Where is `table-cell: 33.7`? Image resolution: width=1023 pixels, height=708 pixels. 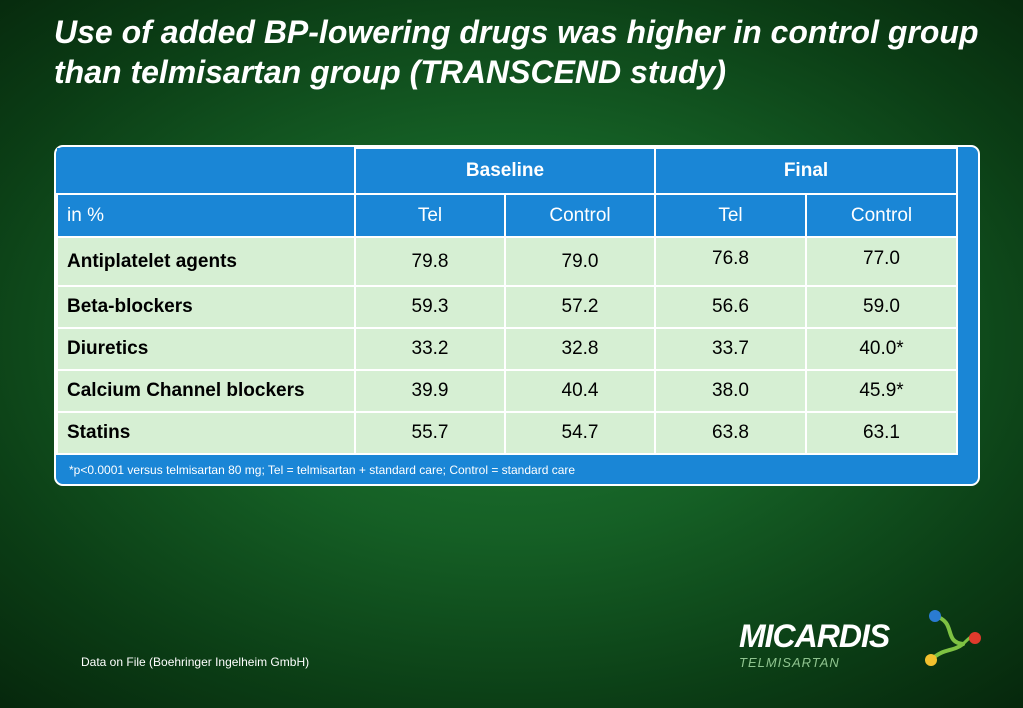 table-cell: 33.7 is located at coordinates (730, 349).